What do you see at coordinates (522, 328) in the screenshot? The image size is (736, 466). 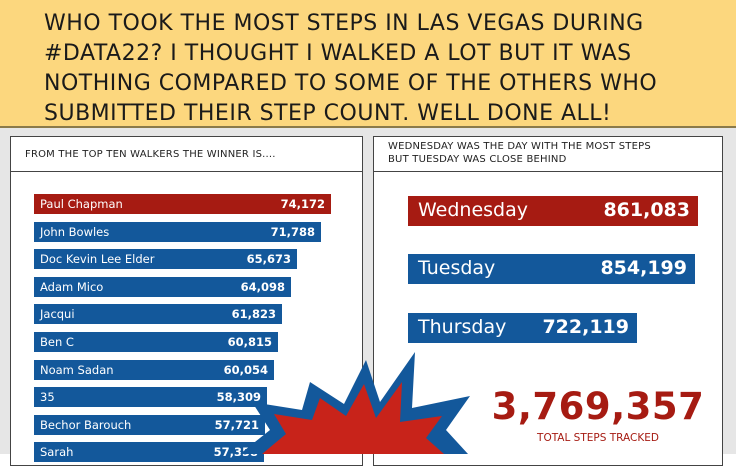 I see `day-bar: Thursday 722,119` at bounding box center [522, 328].